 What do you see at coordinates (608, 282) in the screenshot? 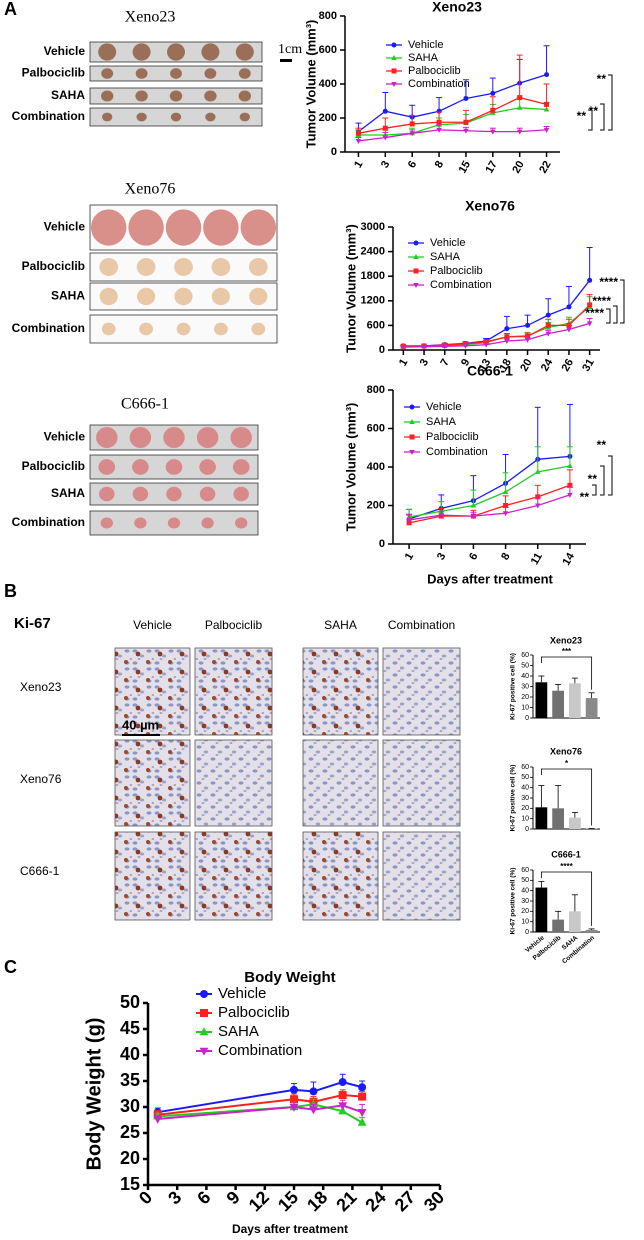
I see `significance-label: ****` at bounding box center [608, 282].